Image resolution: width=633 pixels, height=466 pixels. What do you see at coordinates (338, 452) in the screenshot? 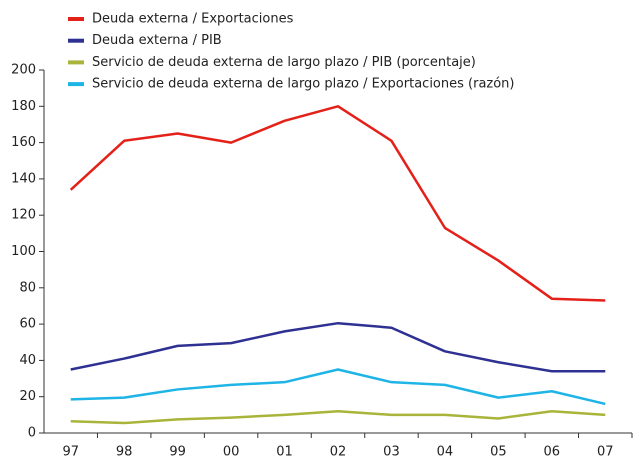
I see `x-tick-label: 02` at bounding box center [338, 452].